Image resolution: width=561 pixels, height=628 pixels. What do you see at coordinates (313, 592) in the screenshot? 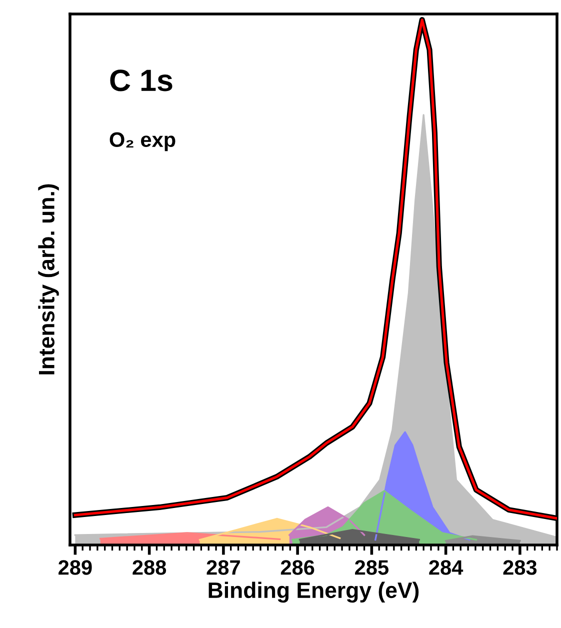
I see `x-axis-title: Binding Energy (eV)` at bounding box center [313, 592].